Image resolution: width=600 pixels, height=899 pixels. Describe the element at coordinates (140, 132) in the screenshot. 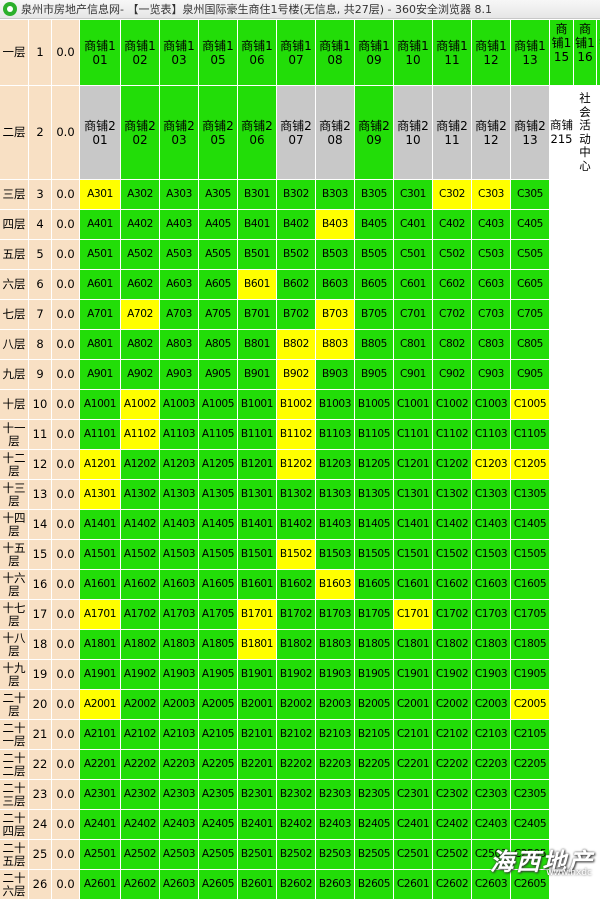

I see `unit-cell: 商铺202` at that location.